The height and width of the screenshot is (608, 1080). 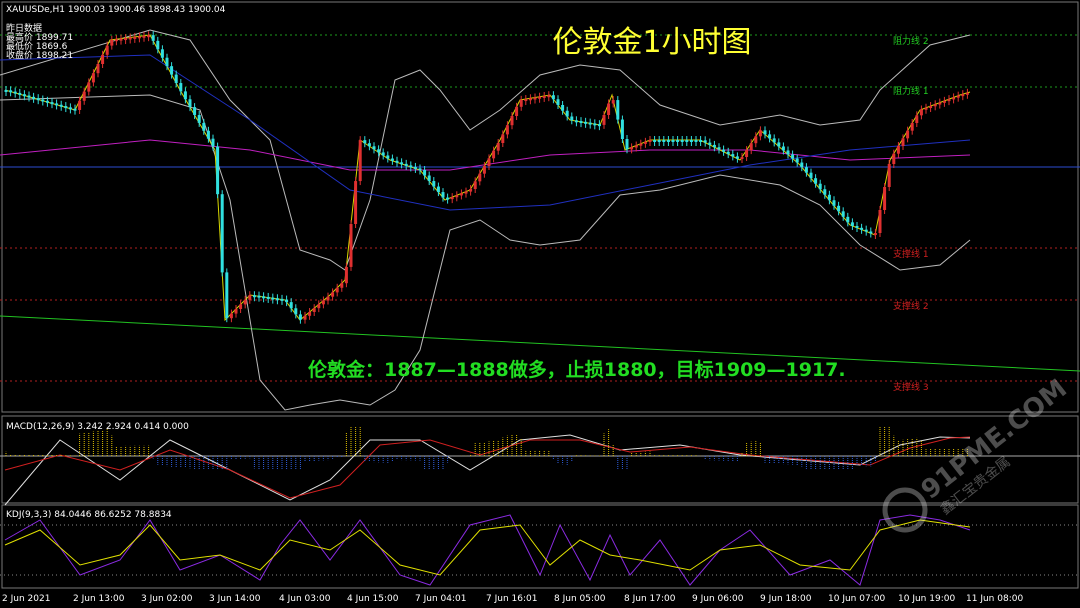 I want to click on yesterday-low: 最低价 1869.6, so click(x=37, y=46).